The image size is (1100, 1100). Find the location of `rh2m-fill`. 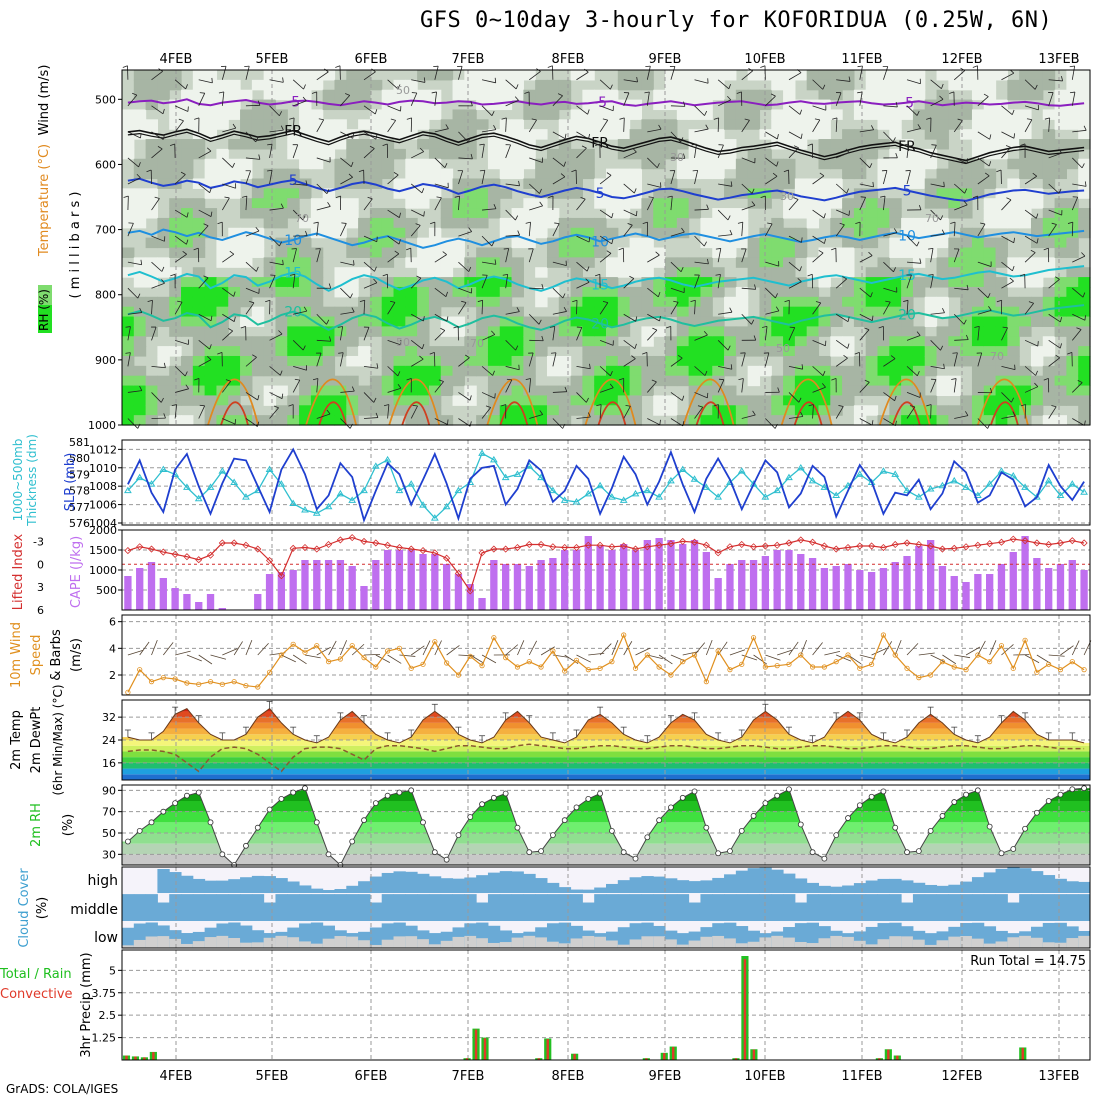

rh2m-fill is located at coordinates (606, 826).